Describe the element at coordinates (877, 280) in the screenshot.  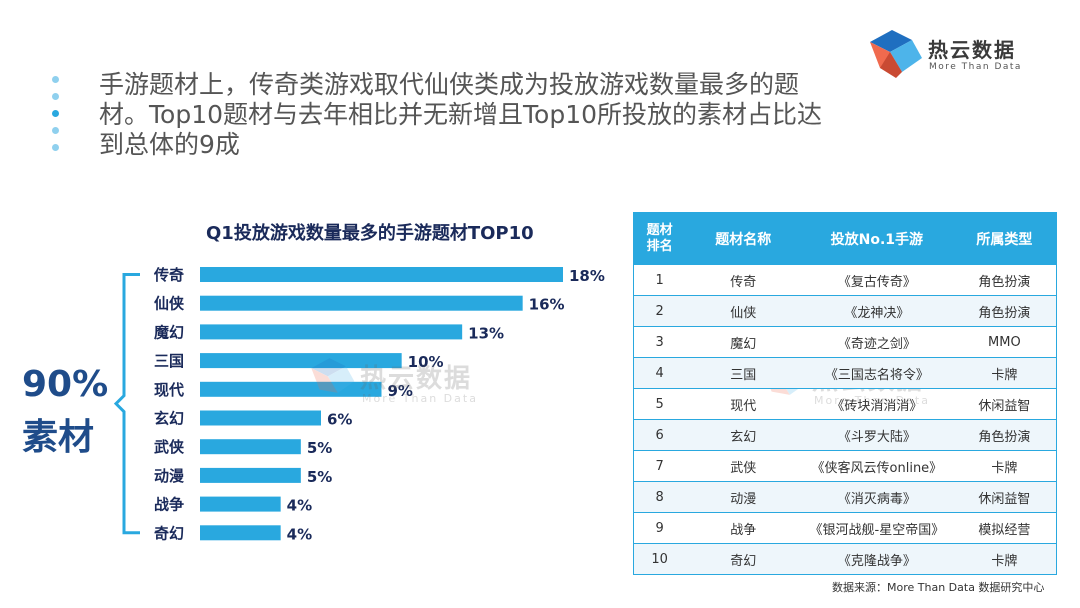
I see `cell-game: 《复古传奇》` at that location.